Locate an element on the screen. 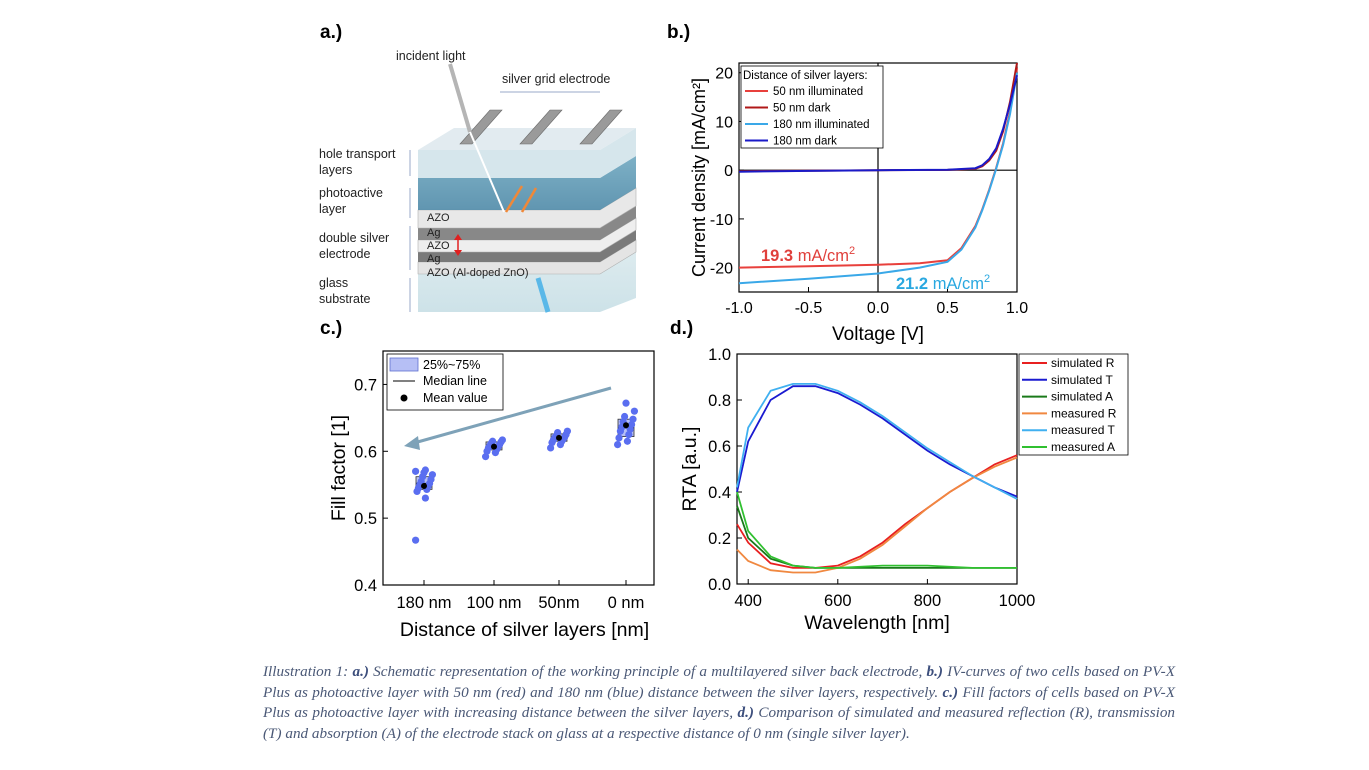 This screenshot has height=770, width=1369. series-line-measured-A is located at coordinates (876, 530).